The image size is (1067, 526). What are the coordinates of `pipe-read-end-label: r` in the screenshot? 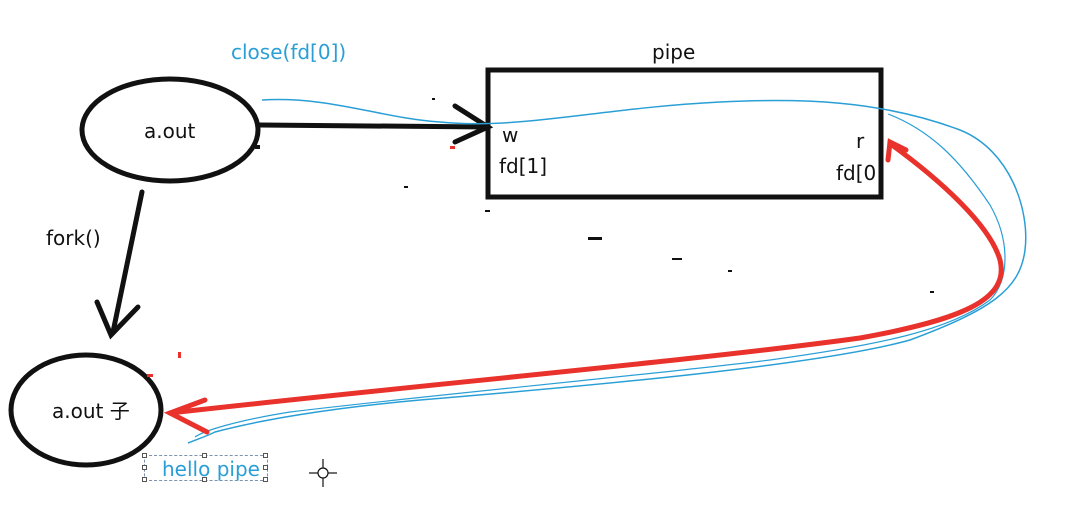 It's located at (860, 141).